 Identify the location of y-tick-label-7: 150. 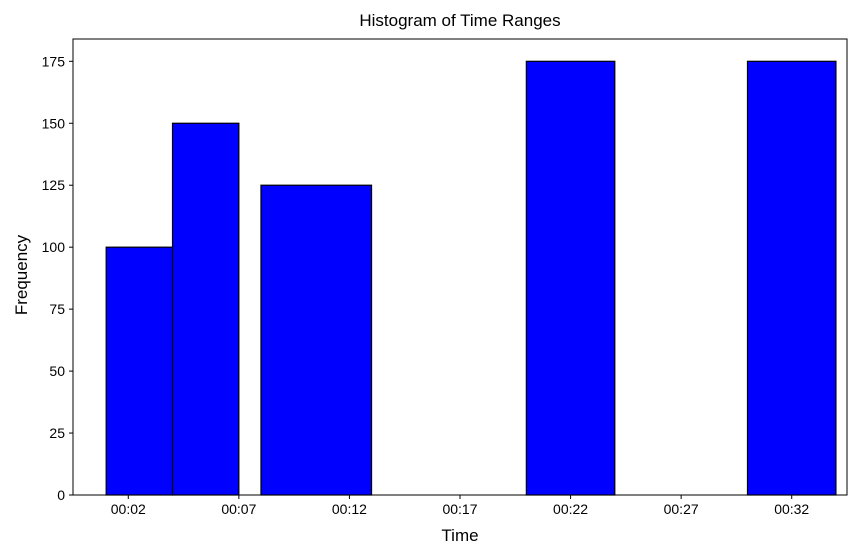
(54, 123).